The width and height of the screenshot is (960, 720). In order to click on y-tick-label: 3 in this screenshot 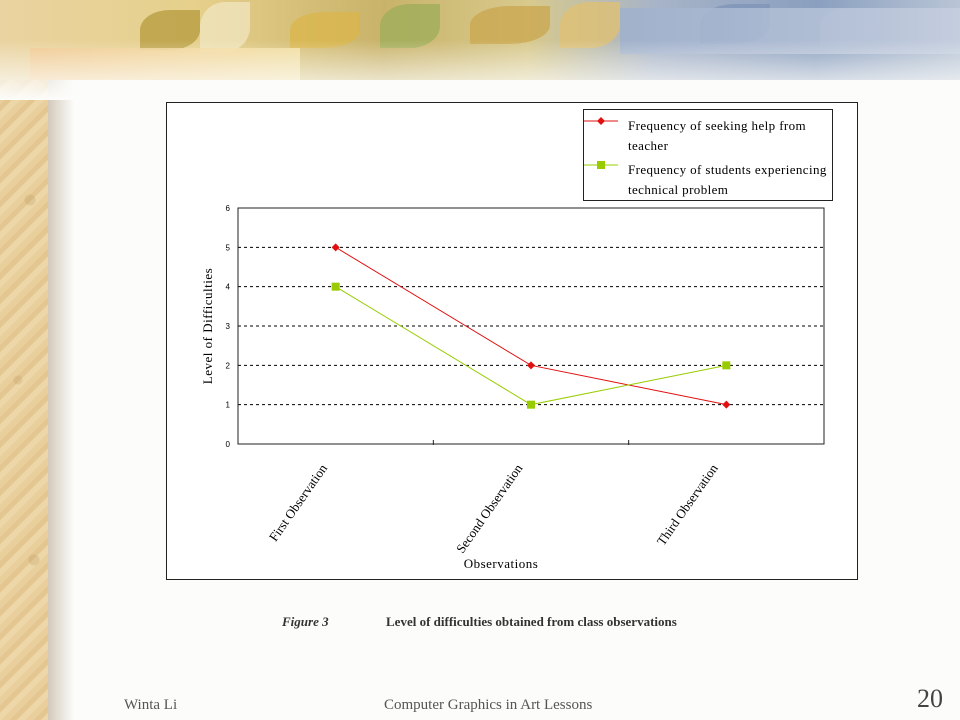, I will do `click(228, 326)`.